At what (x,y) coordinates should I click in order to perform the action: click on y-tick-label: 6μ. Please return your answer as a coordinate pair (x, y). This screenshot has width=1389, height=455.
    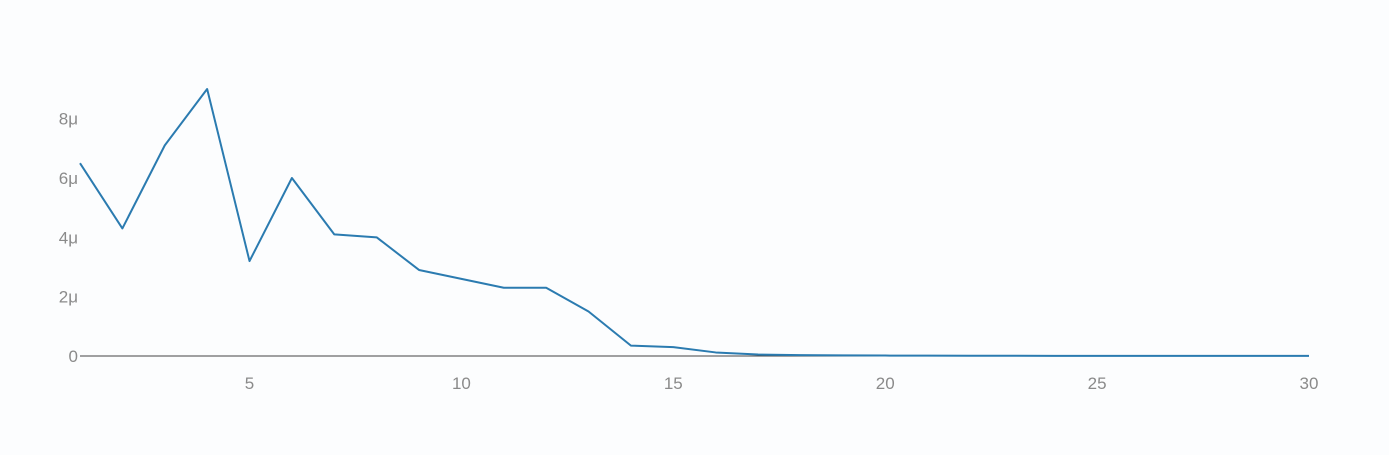
    Looking at the image, I should click on (68, 178).